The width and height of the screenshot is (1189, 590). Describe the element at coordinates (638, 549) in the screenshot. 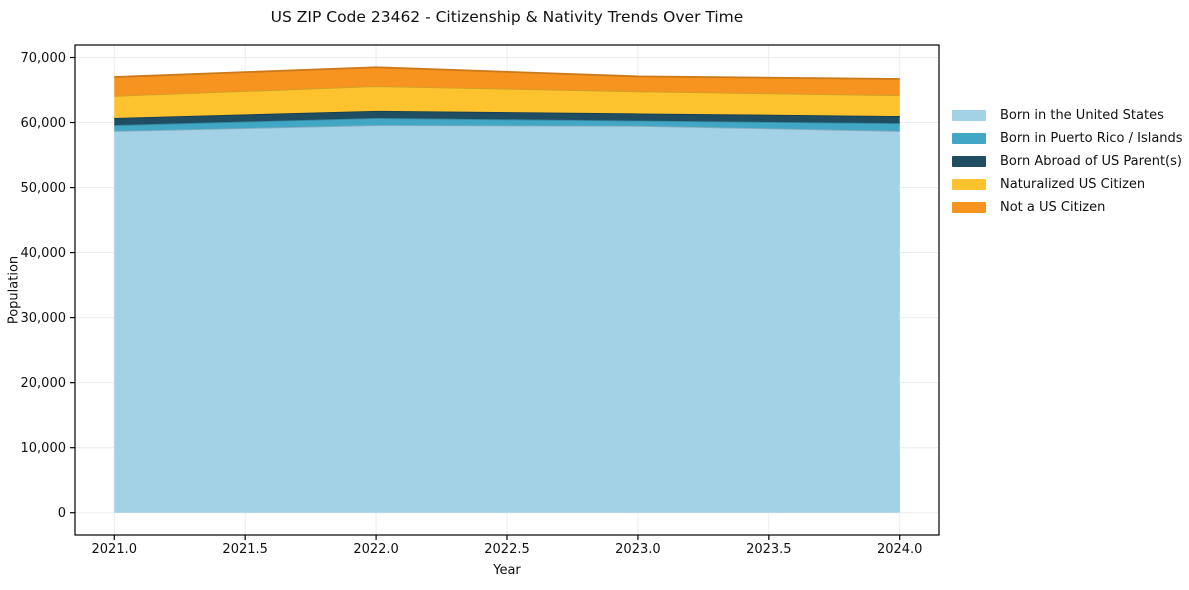

I see `x-tick-label: 2023.0` at that location.